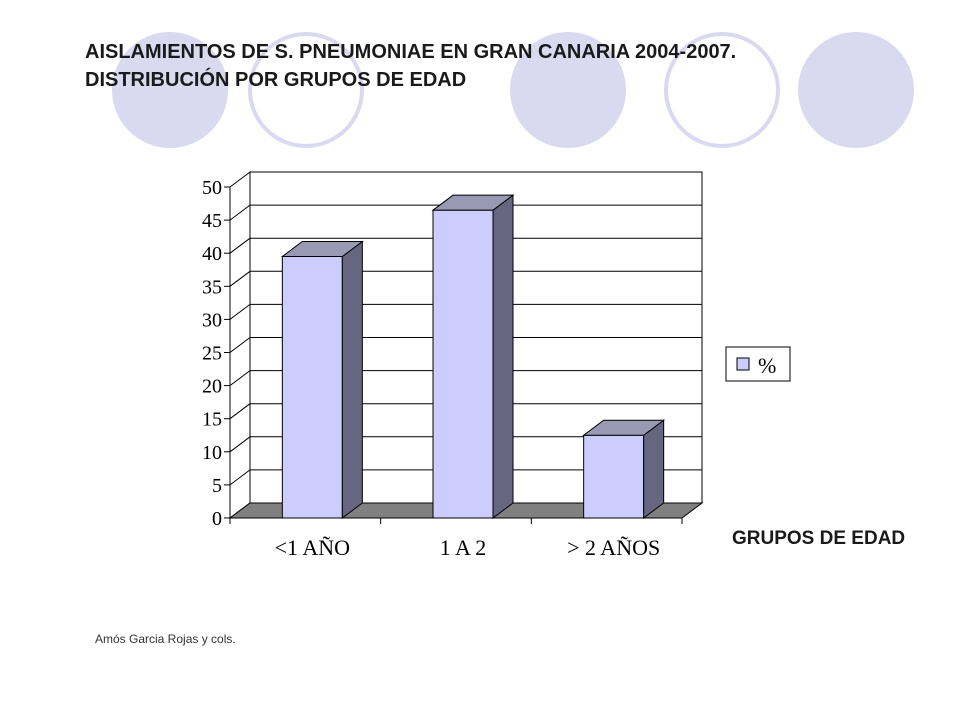  What do you see at coordinates (613, 547) in the screenshot?
I see `x-tick-label: > 2 AÑOS` at bounding box center [613, 547].